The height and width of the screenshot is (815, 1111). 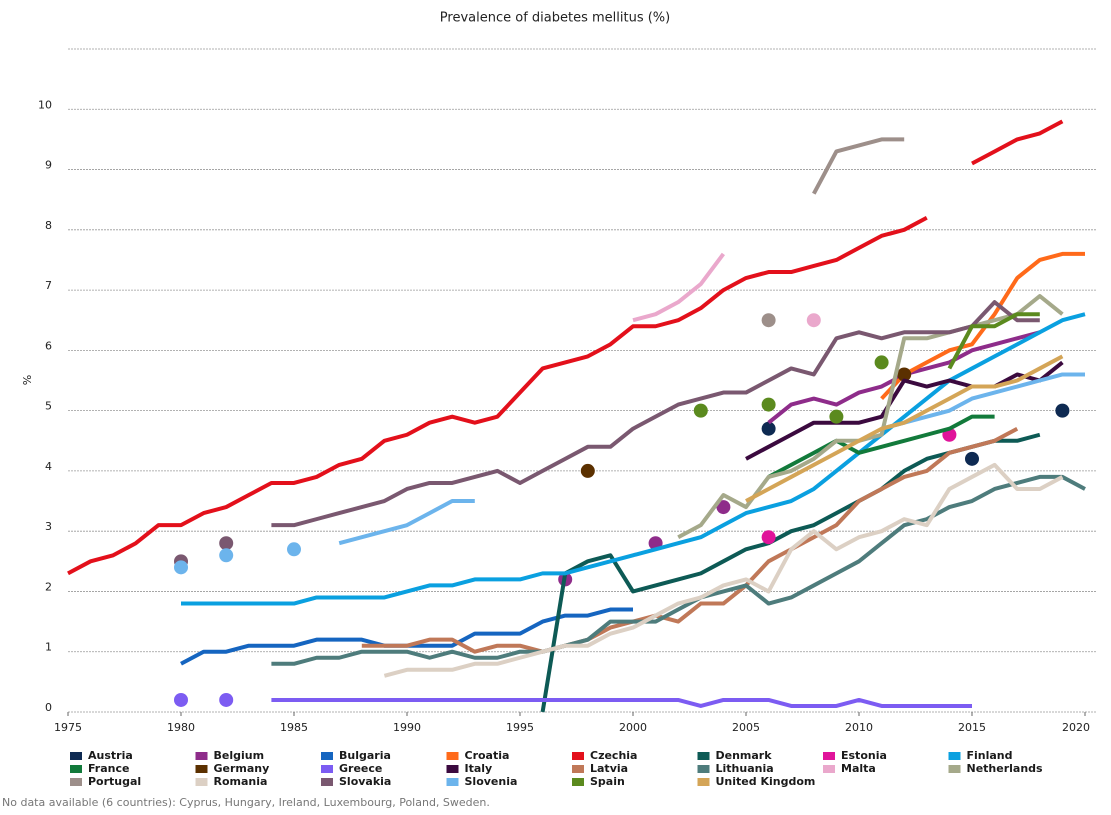 I want to click on y-tick-label: 6, so click(x=48, y=345).